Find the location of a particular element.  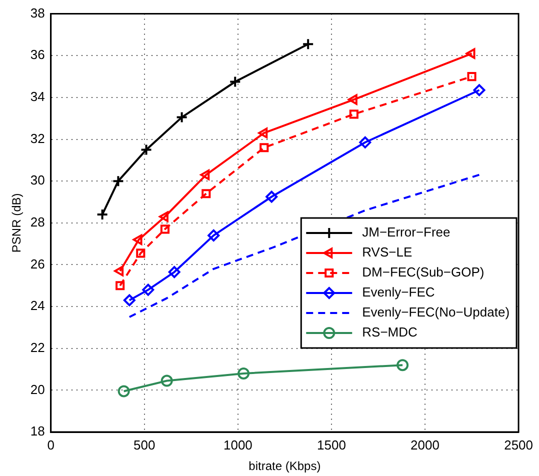

x-tick-label: 2000 is located at coordinates (425, 444).